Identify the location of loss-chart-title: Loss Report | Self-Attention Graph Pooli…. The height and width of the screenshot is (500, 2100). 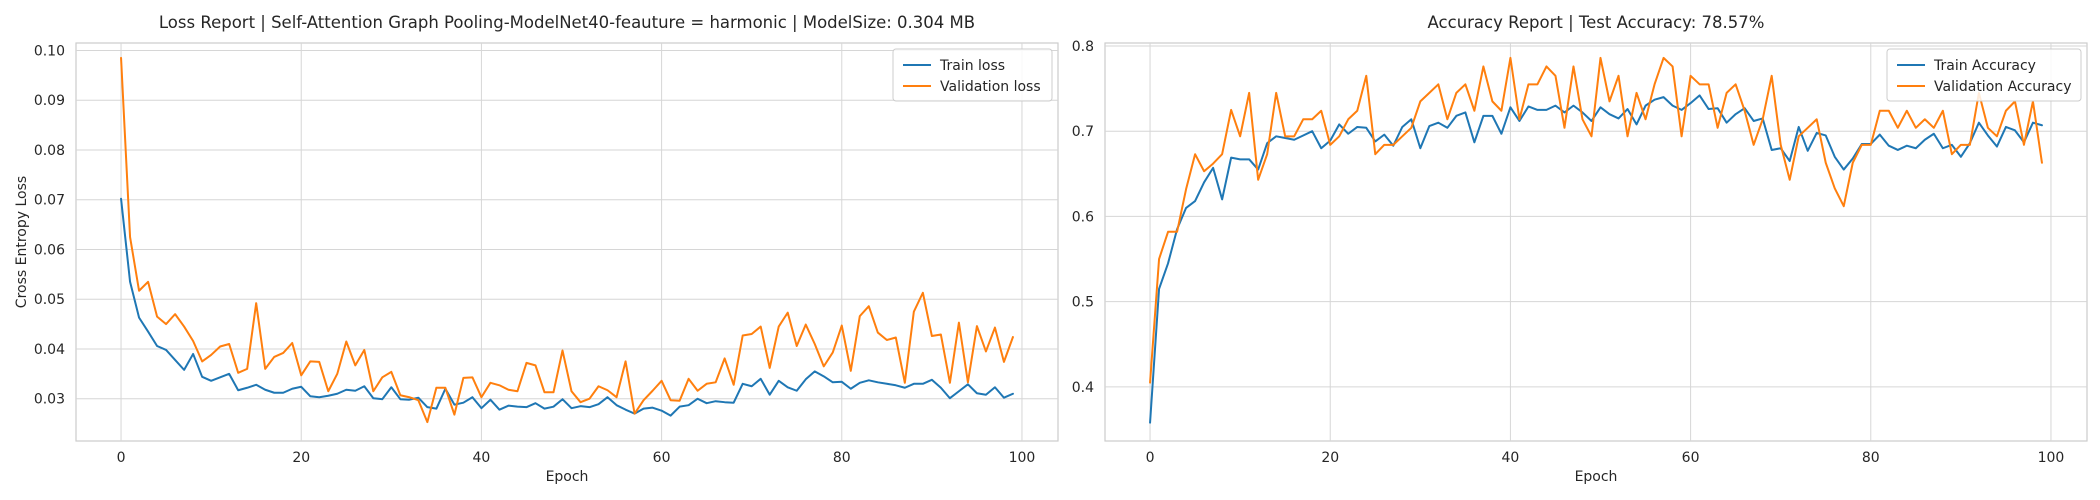
(567, 22).